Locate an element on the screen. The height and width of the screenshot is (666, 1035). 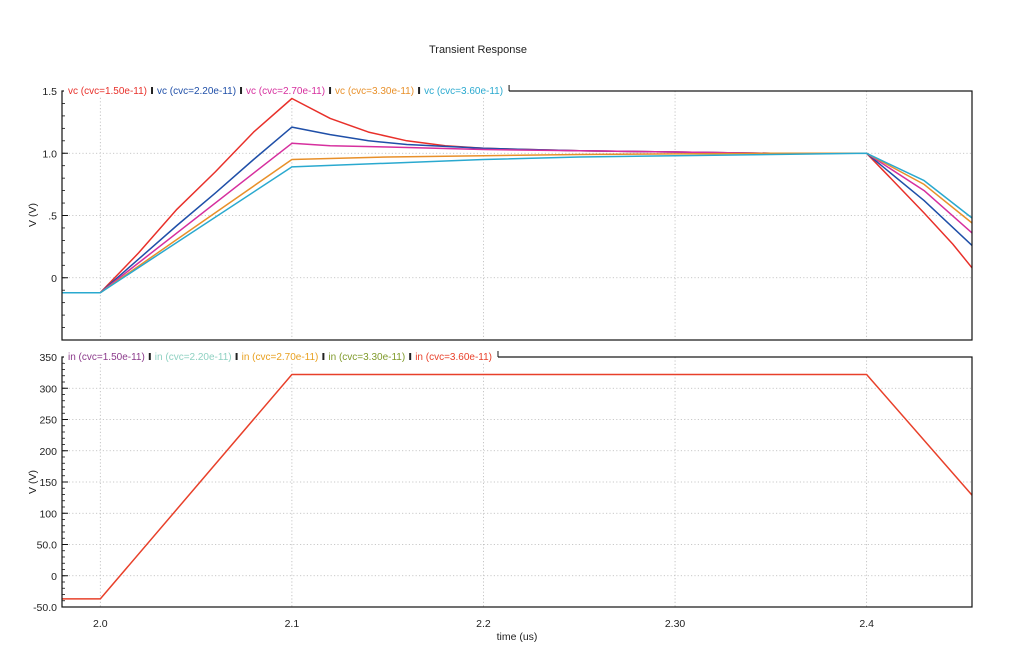
legend-item-2: vc (cvc=2.20e-11) is located at coordinates (196, 91).